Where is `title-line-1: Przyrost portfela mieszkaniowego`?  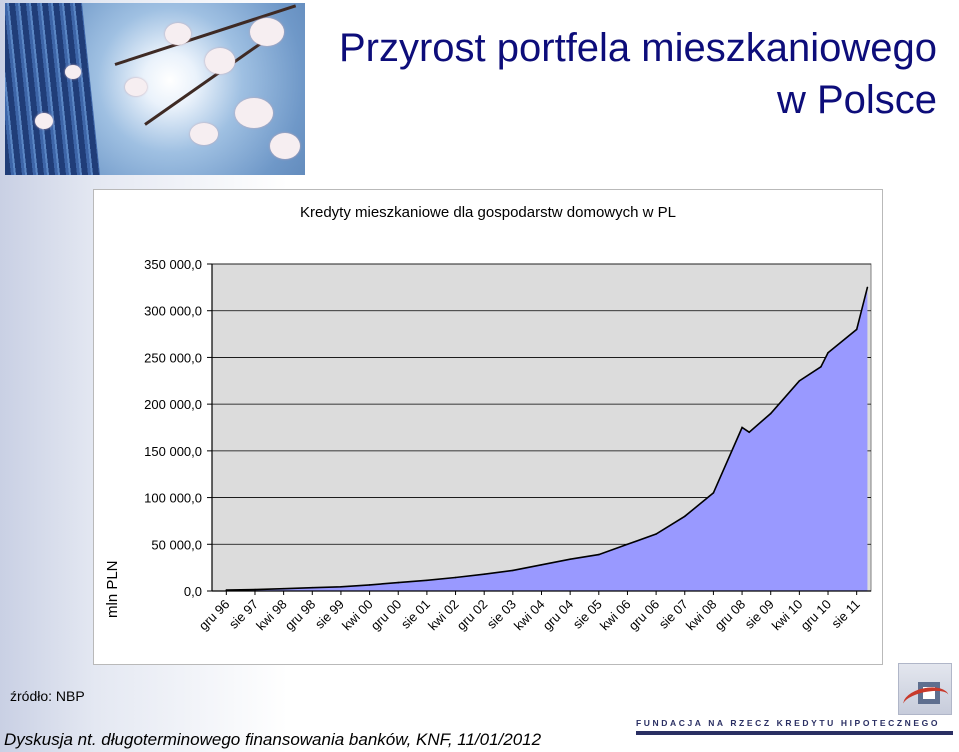
title-line-1: Przyrost portfela mieszkaniowego is located at coordinates (637, 48).